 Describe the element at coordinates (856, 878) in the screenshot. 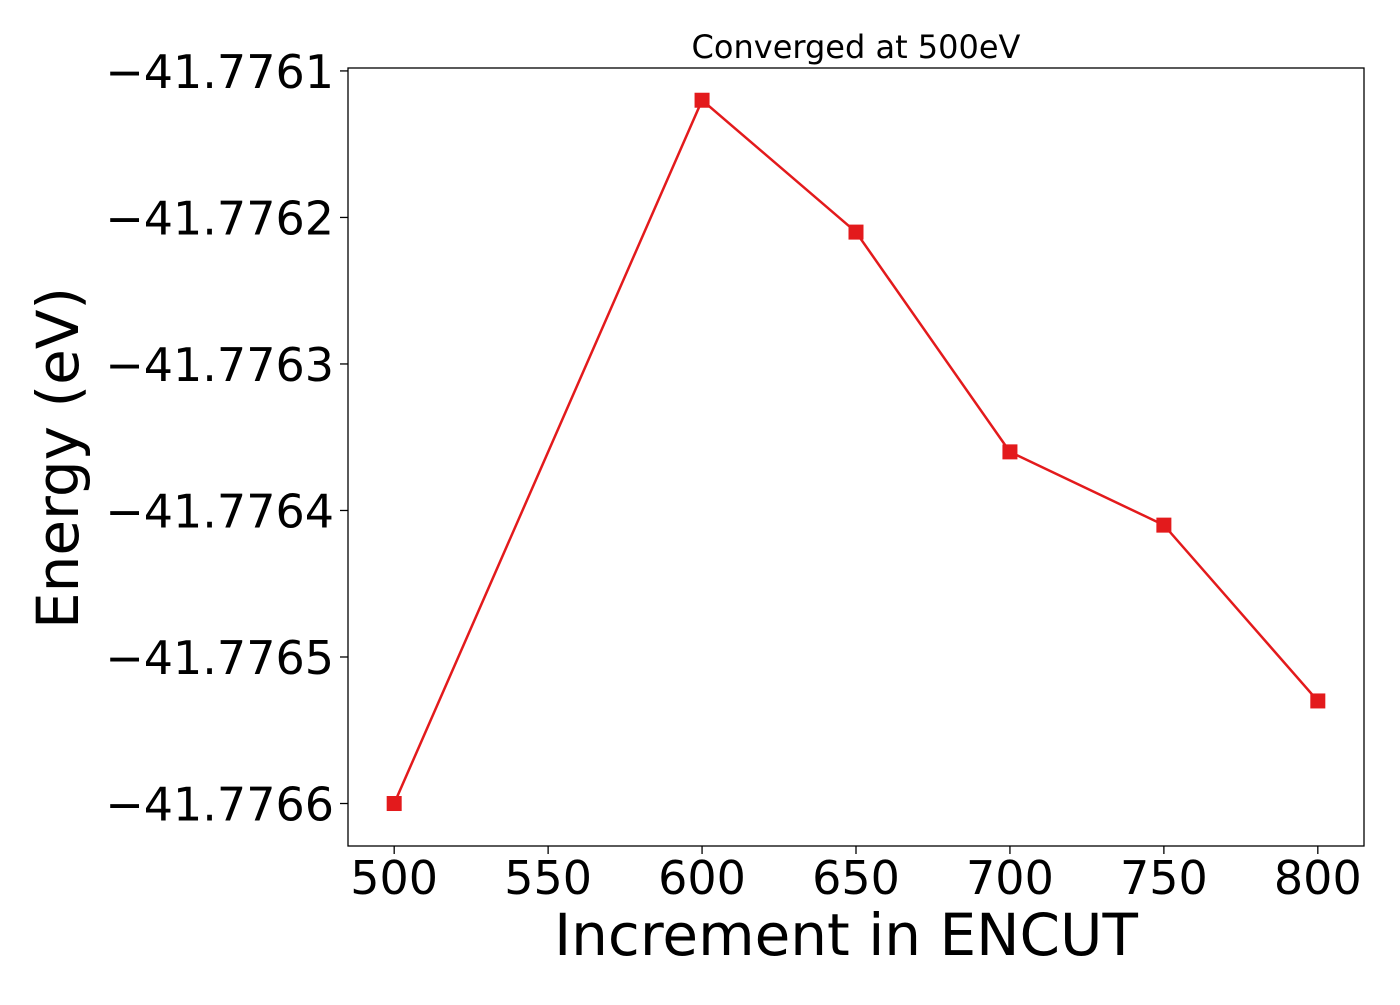

I see `x-tick-label: 650` at that location.